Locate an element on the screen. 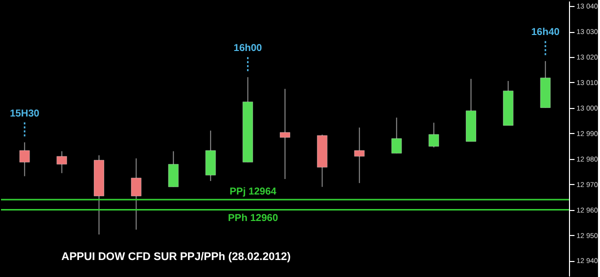 This screenshot has height=277, width=600. ref-line-label: PPj 12964 is located at coordinates (253, 192).